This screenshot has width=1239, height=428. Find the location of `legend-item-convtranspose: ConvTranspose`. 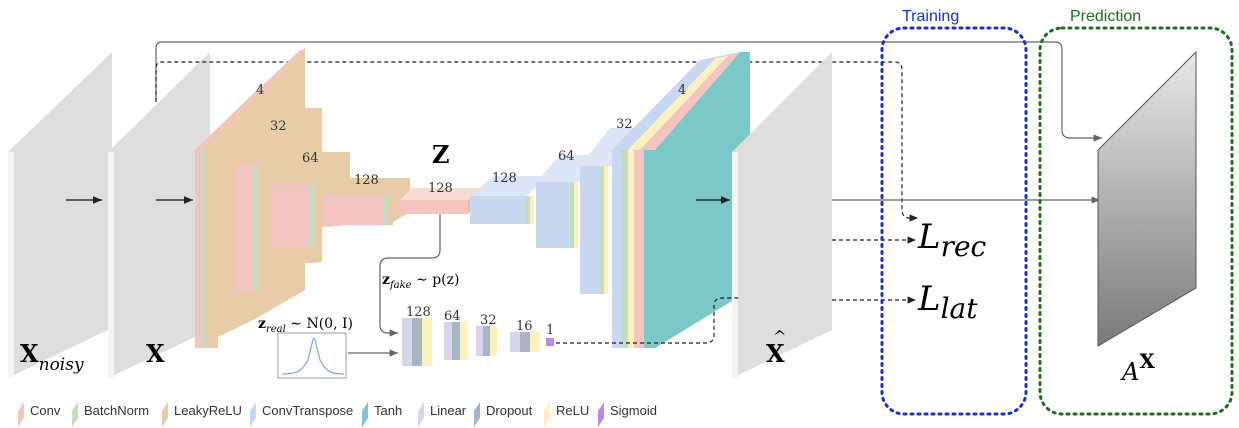

legend-item-convtranspose: ConvTranspose is located at coordinates (301, 414).